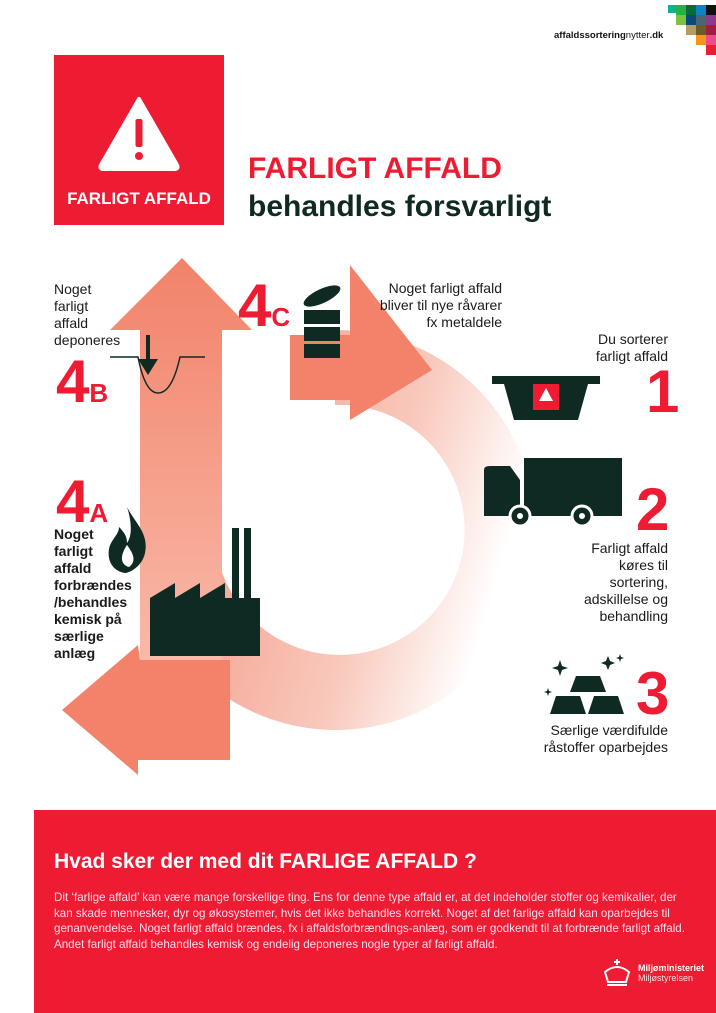  Describe the element at coordinates (146, 710) in the screenshot. I see `arrow-4a` at that location.